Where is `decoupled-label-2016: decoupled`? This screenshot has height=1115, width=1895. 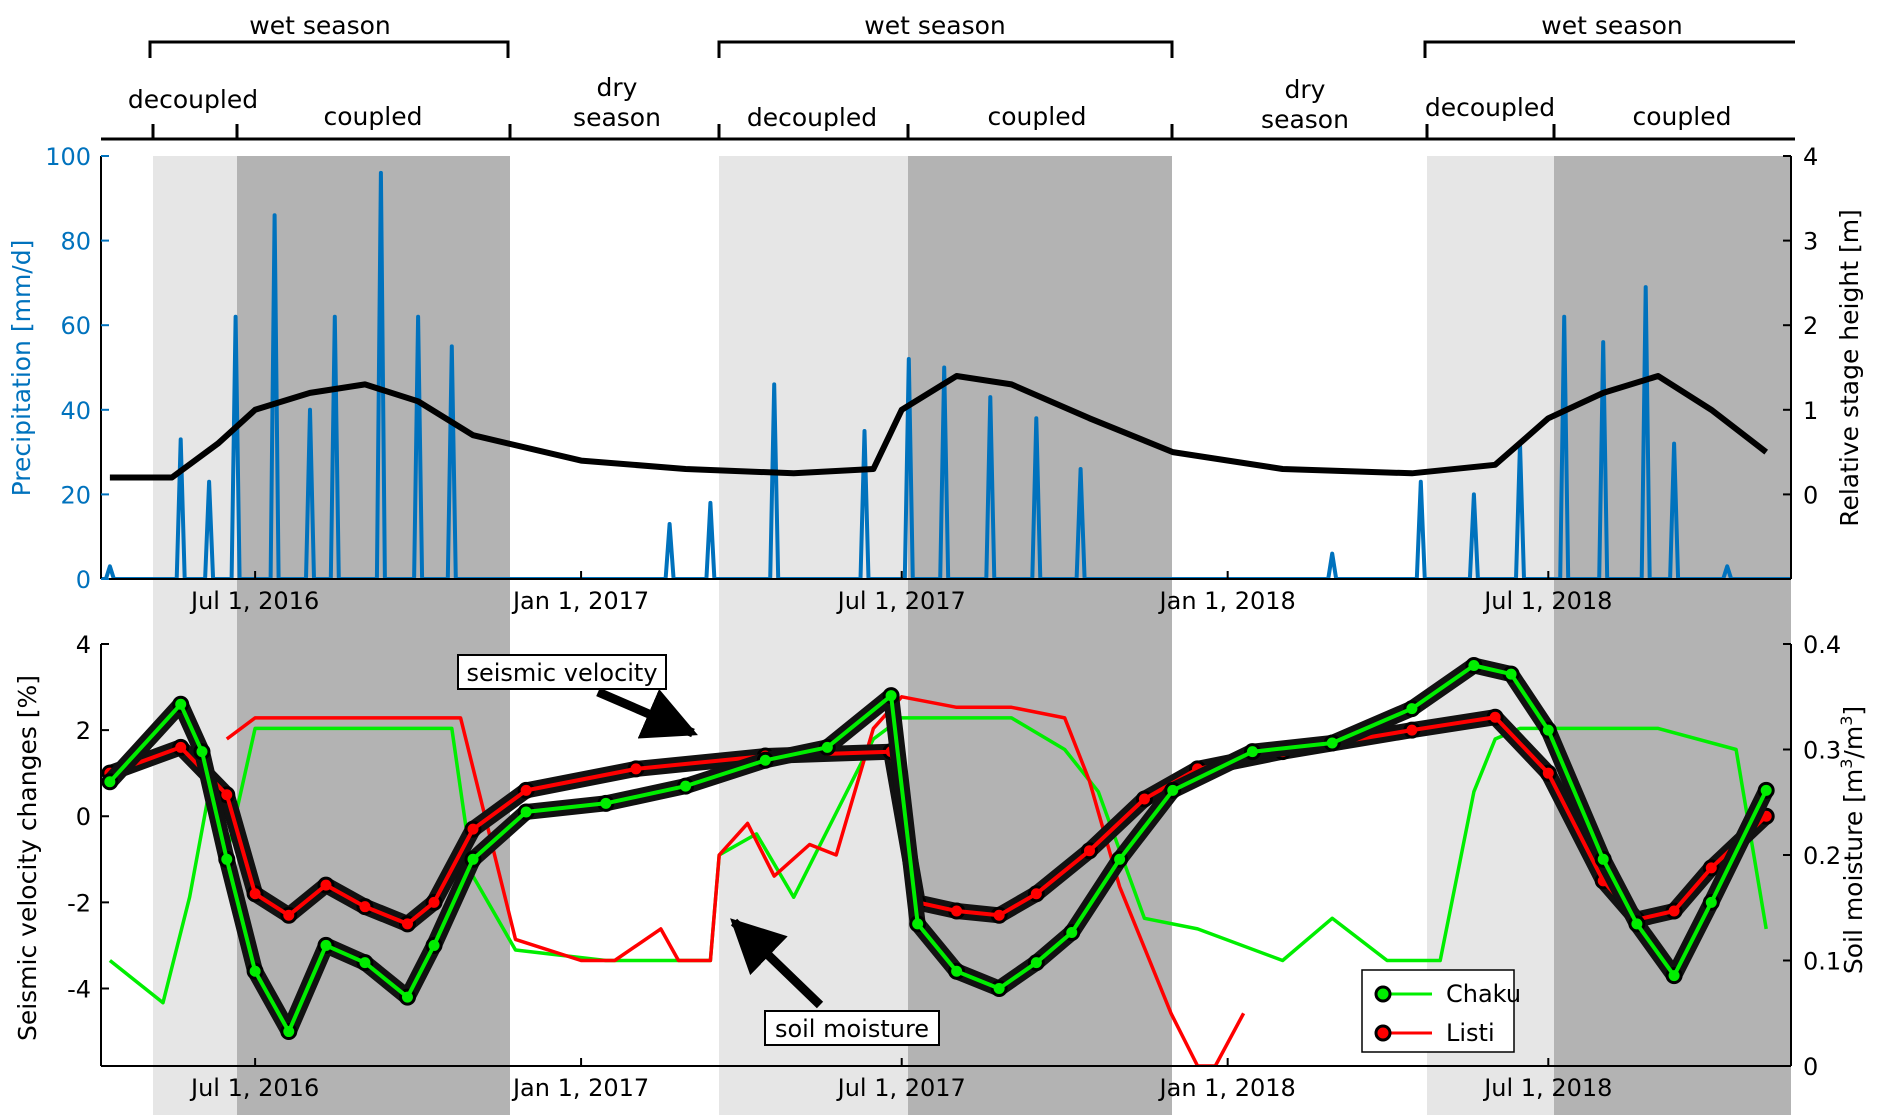 decoupled-label-2016: decoupled is located at coordinates (193, 99).